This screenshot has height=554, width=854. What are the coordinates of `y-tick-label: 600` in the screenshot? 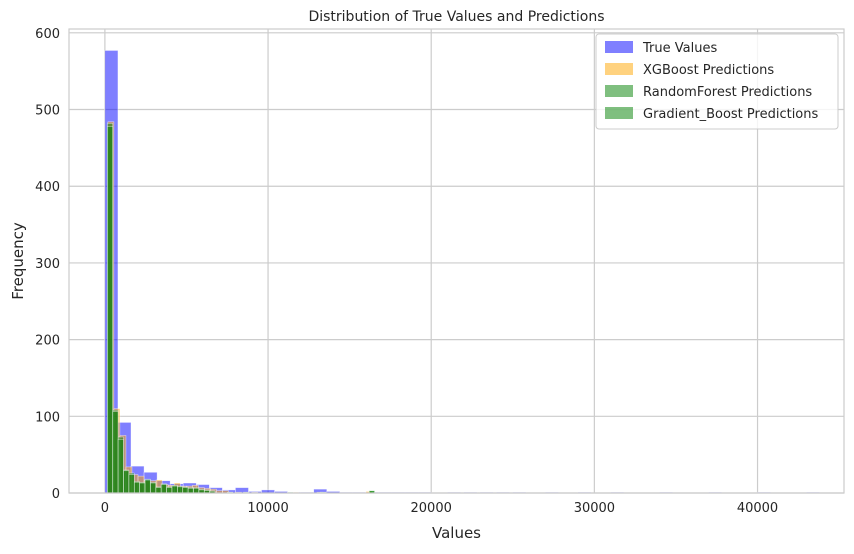 It's located at (47, 34).